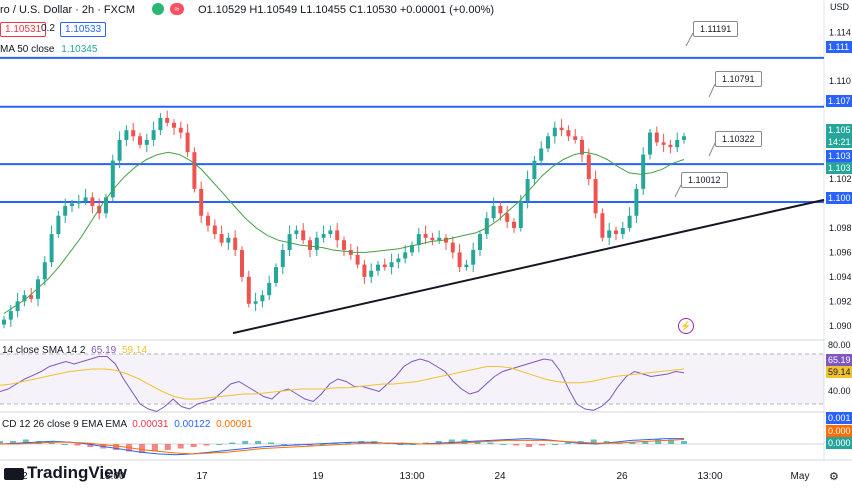 The image size is (852, 490). I want to click on macd-signal-line, so click(342, 447).